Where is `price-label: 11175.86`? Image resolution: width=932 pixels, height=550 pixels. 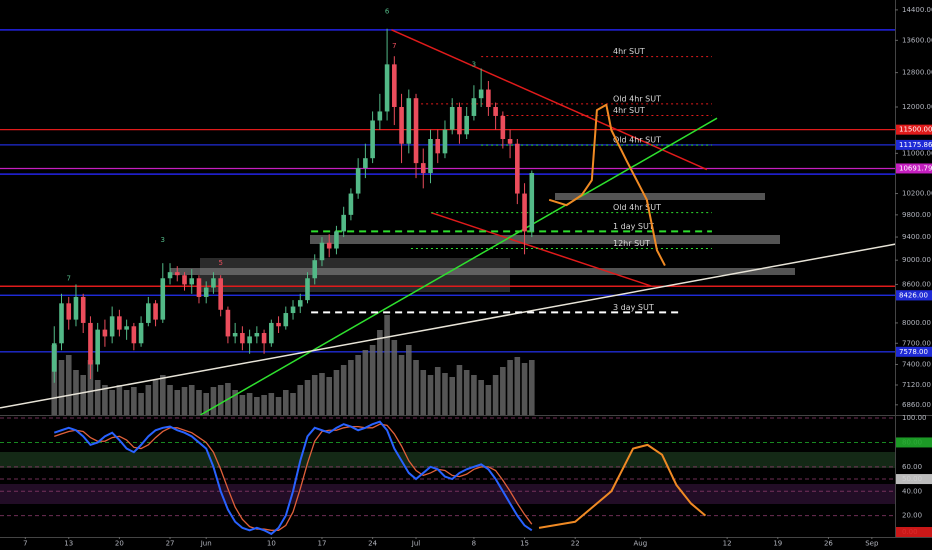
price-label: 11175.86 is located at coordinates (915, 145).